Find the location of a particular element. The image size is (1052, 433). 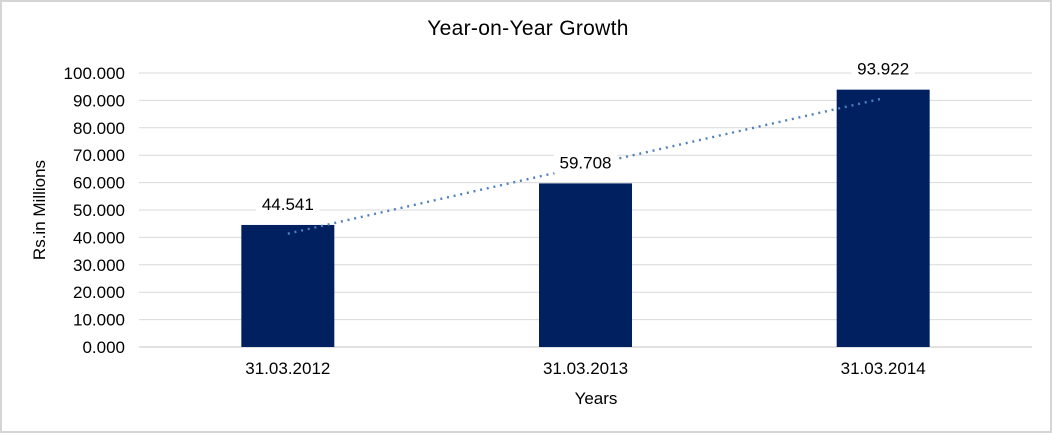

data-label: 44.541 is located at coordinates (288, 204).